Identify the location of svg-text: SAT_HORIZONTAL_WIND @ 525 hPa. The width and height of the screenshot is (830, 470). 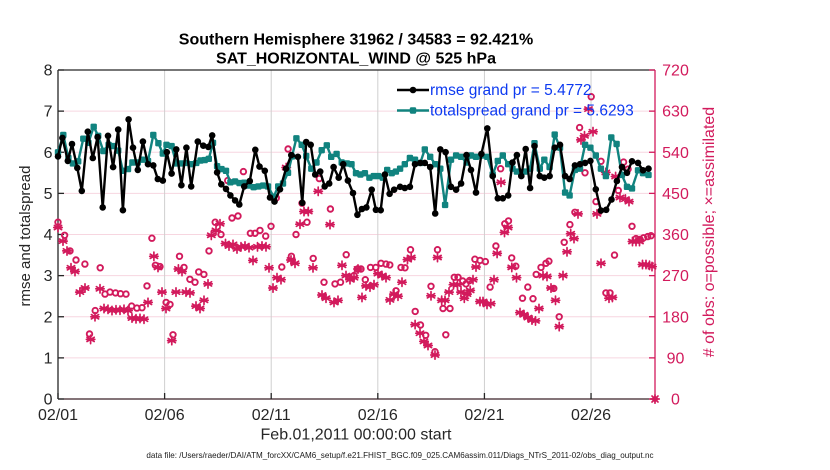
(356, 59).